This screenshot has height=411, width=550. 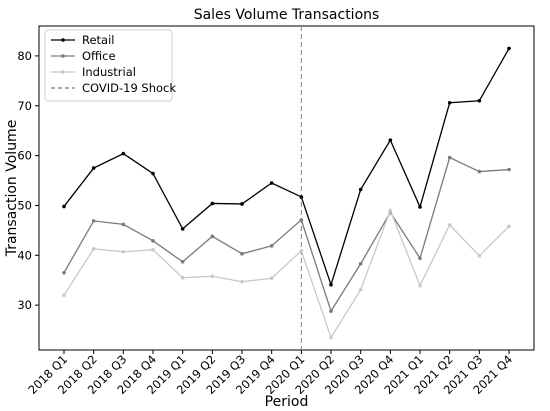 I want to click on legend-entry: Office, so click(x=83, y=56).